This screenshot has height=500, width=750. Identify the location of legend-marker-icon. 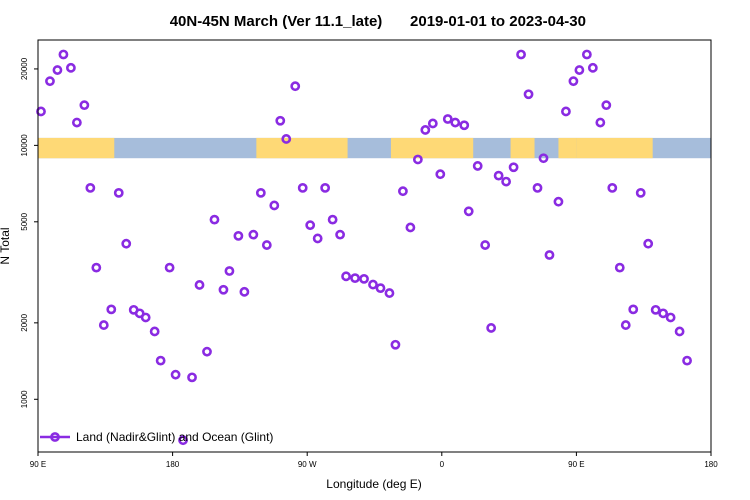
(55, 437).